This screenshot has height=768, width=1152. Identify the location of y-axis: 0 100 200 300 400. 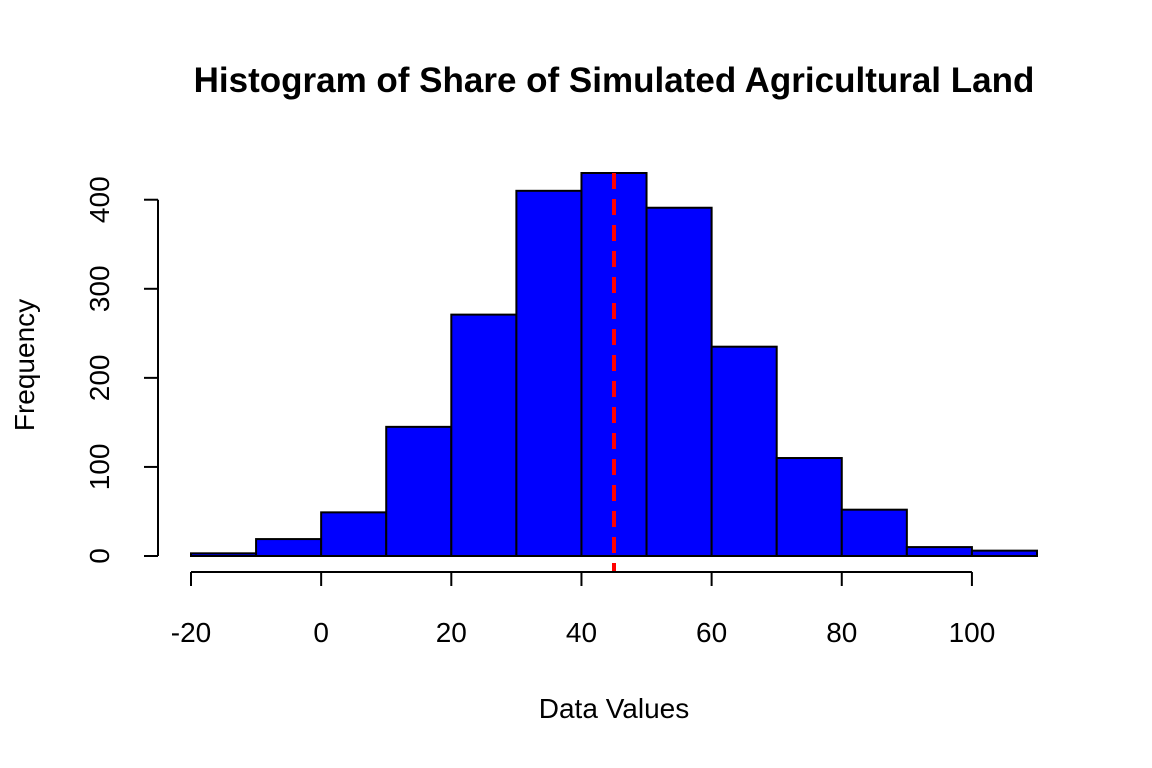
(121, 370).